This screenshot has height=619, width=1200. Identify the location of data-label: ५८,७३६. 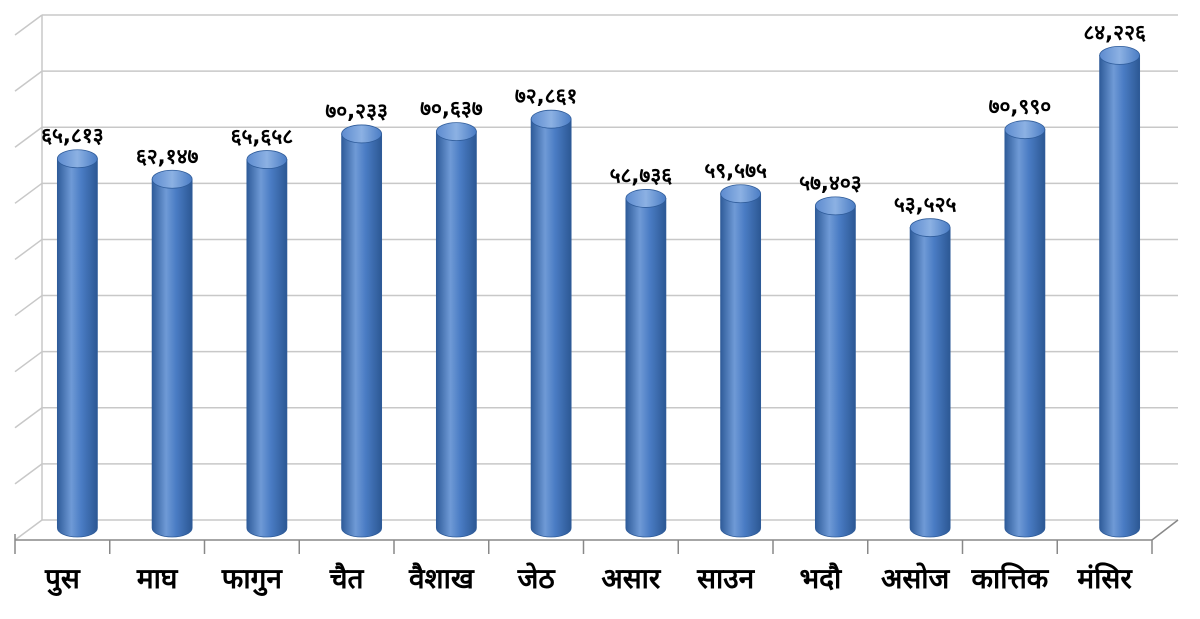
(641, 175).